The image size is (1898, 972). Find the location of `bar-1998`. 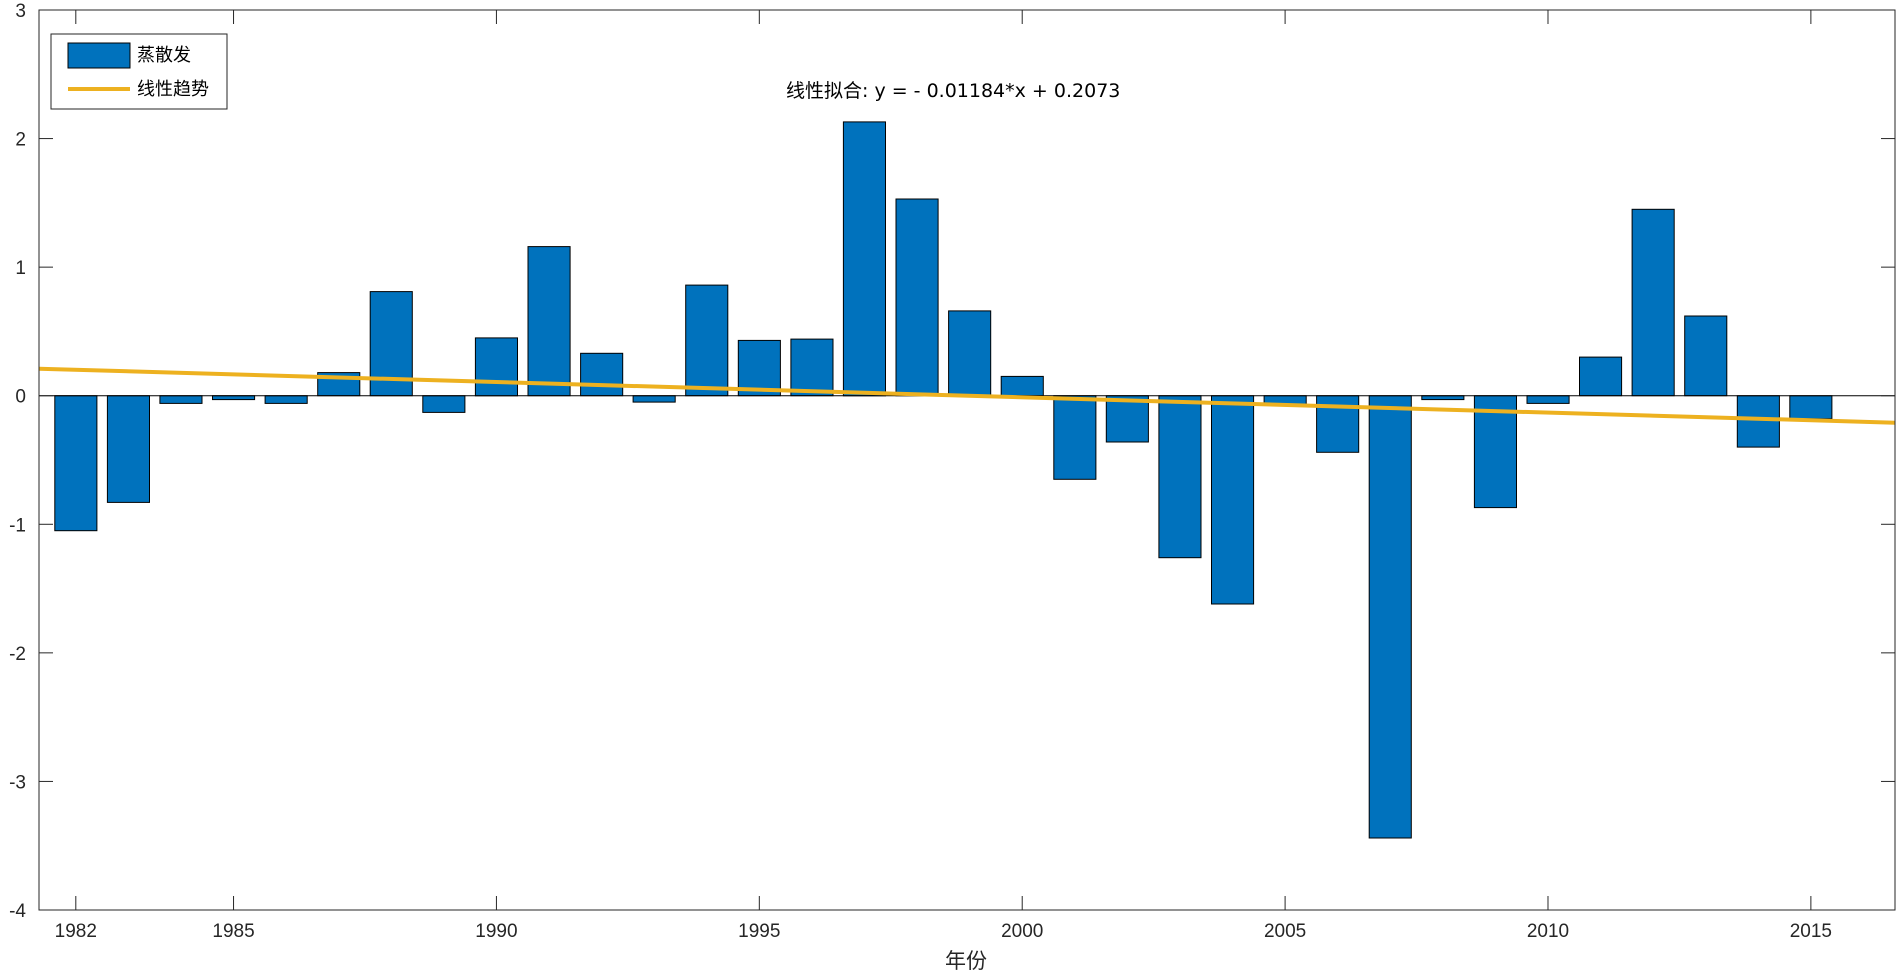

bar-1998 is located at coordinates (917, 297).